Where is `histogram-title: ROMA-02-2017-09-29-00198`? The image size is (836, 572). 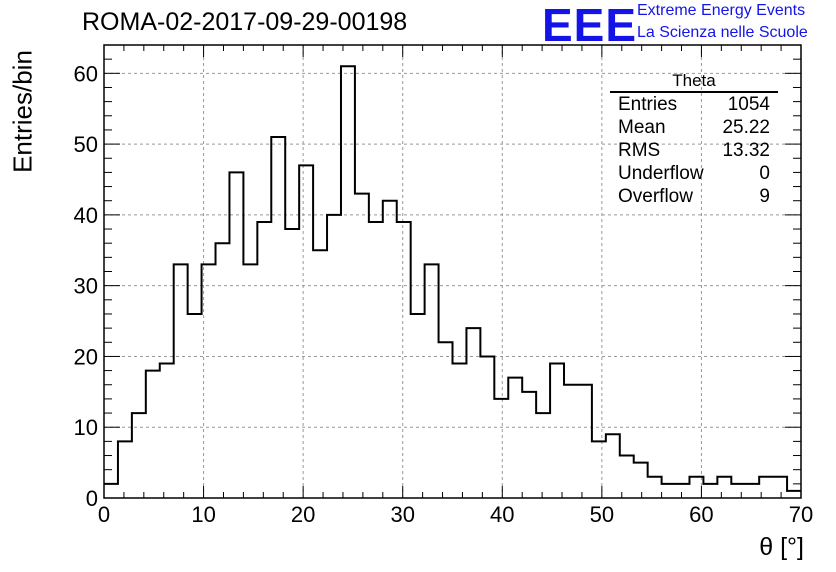
histogram-title: ROMA-02-2017-09-29-00198 is located at coordinates (245, 22).